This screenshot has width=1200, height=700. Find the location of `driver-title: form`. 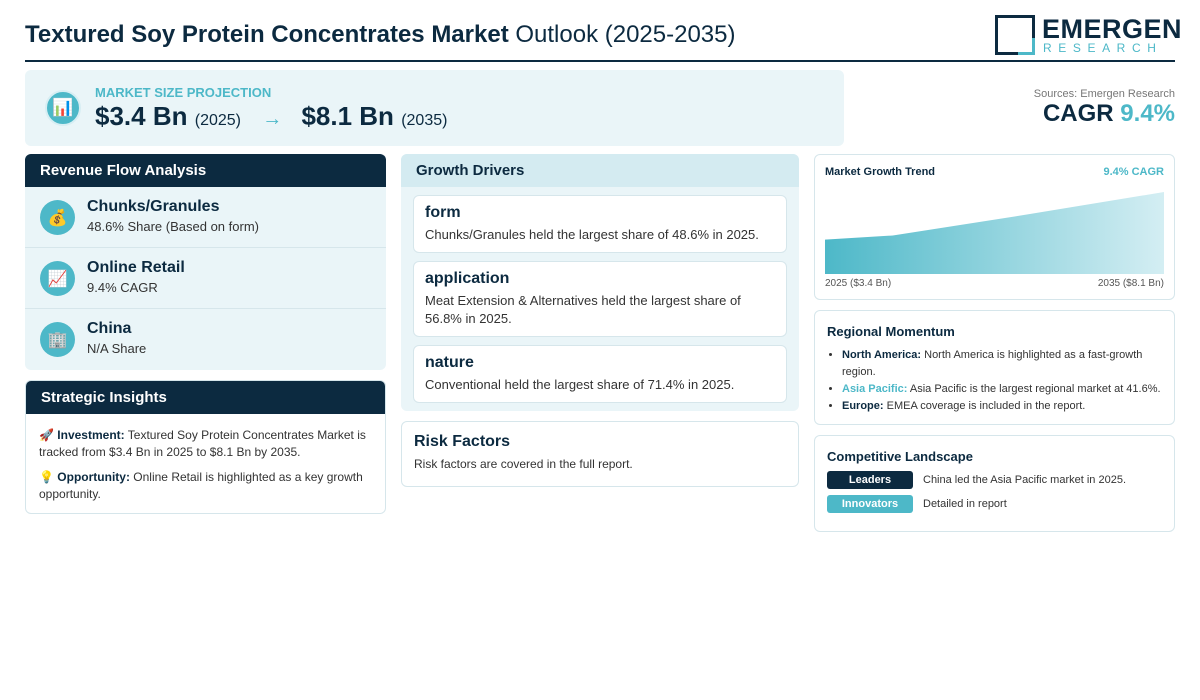

driver-title: form is located at coordinates (443, 212).